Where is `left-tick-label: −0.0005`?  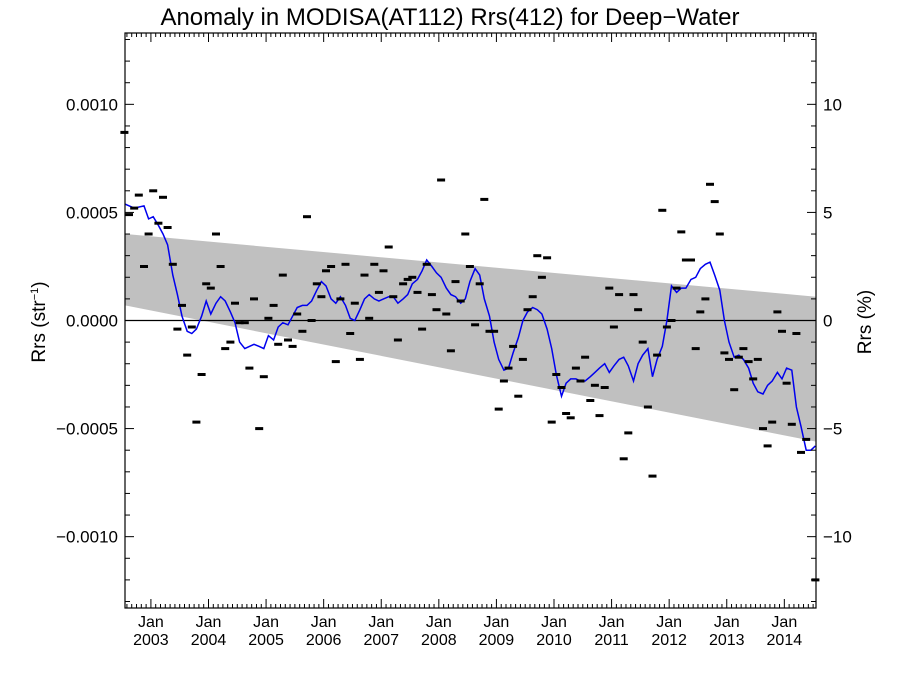 left-tick-label: −0.0005 is located at coordinates (87, 429).